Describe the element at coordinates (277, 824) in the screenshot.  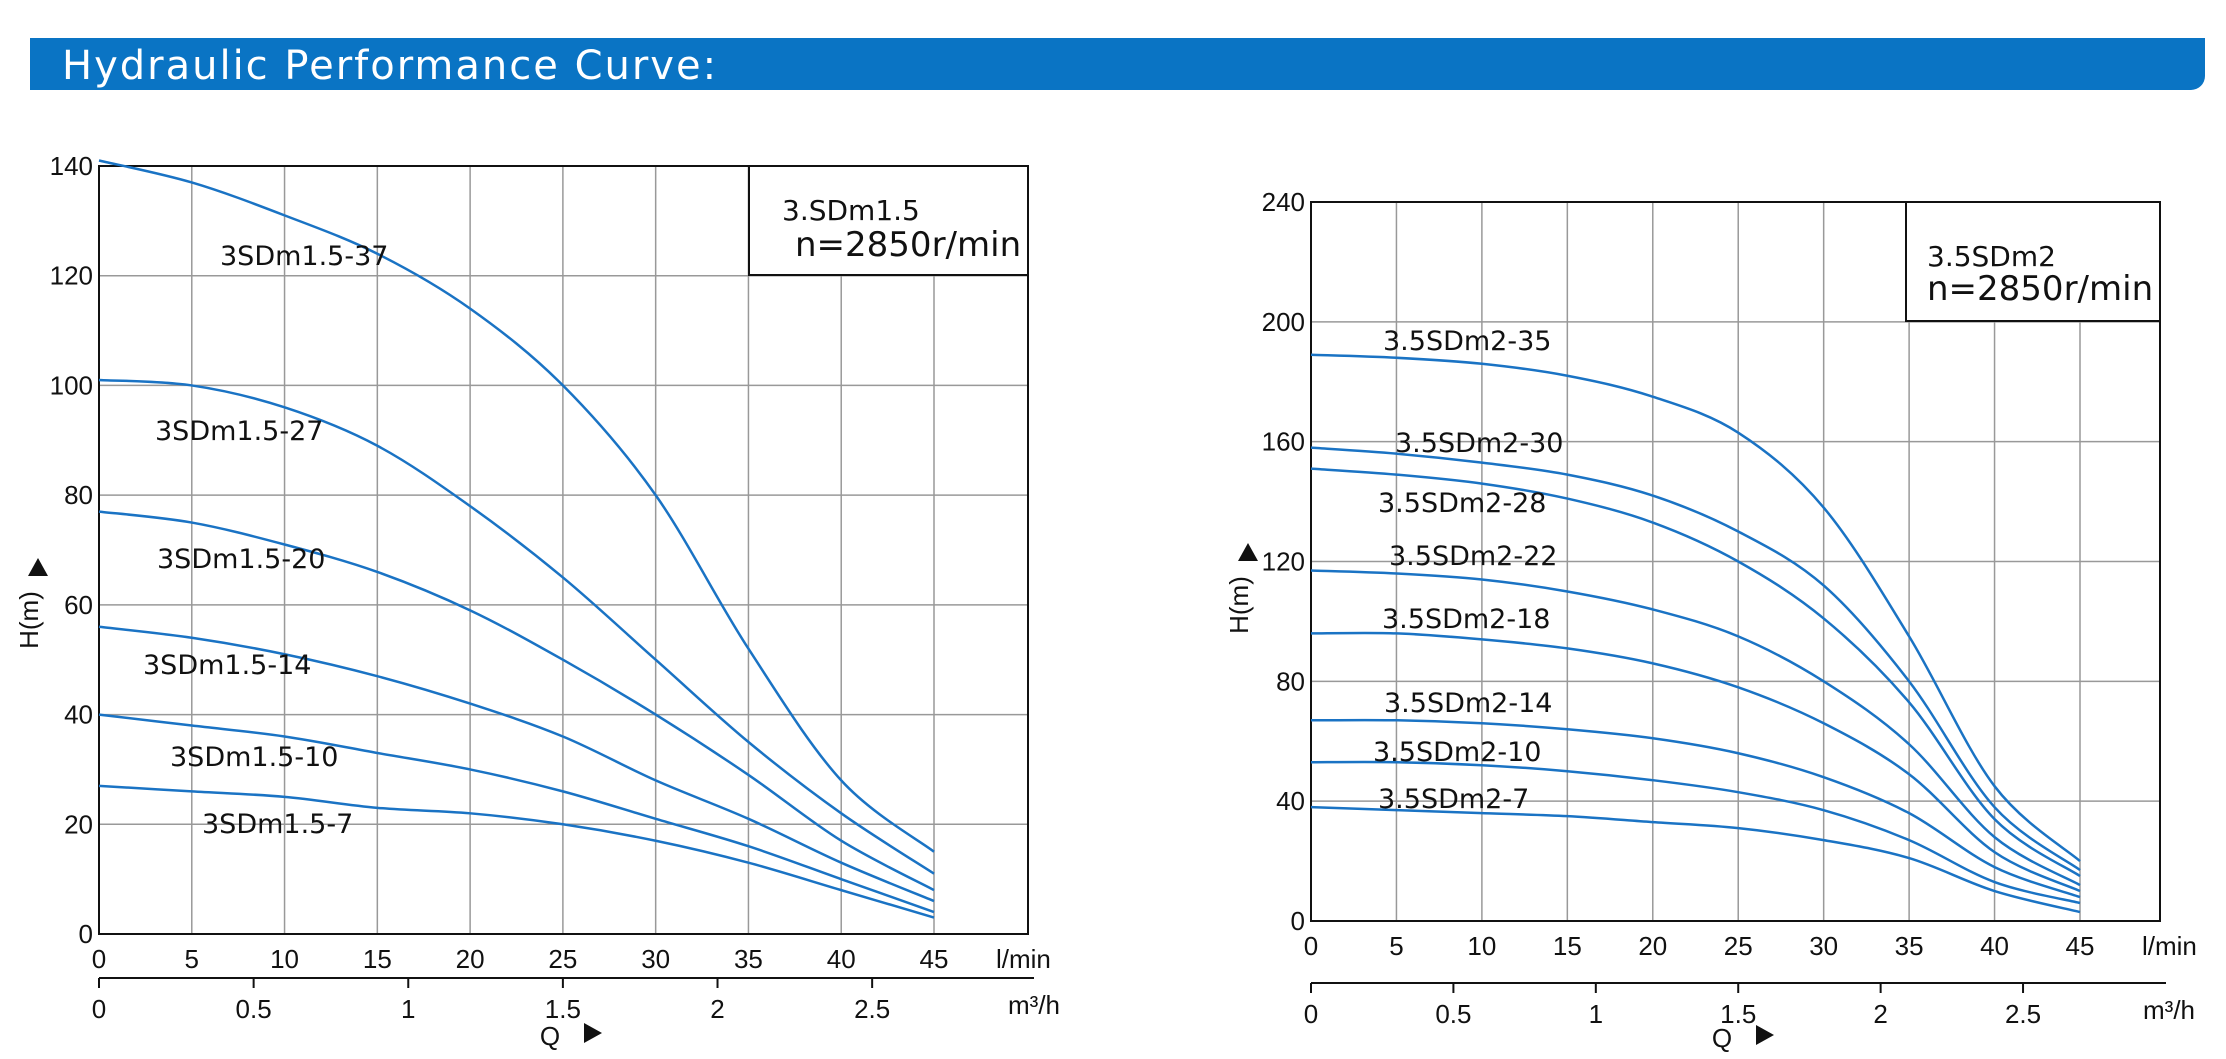
I see `series-label-3SDm1.5-7: 3SDm1.5-7` at that location.